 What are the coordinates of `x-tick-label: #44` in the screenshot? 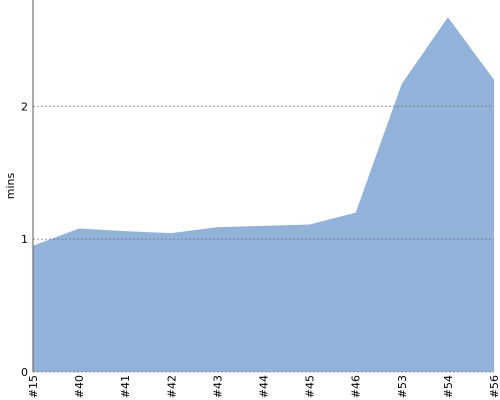 It's located at (264, 386).